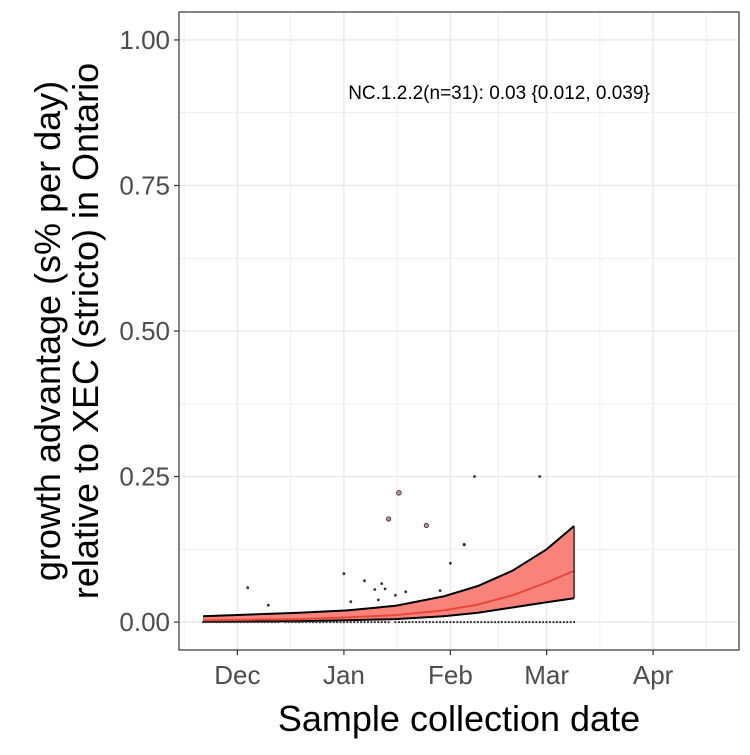  Describe the element at coordinates (459, 718) in the screenshot. I see `x-axis-title: Sample collection date` at that location.